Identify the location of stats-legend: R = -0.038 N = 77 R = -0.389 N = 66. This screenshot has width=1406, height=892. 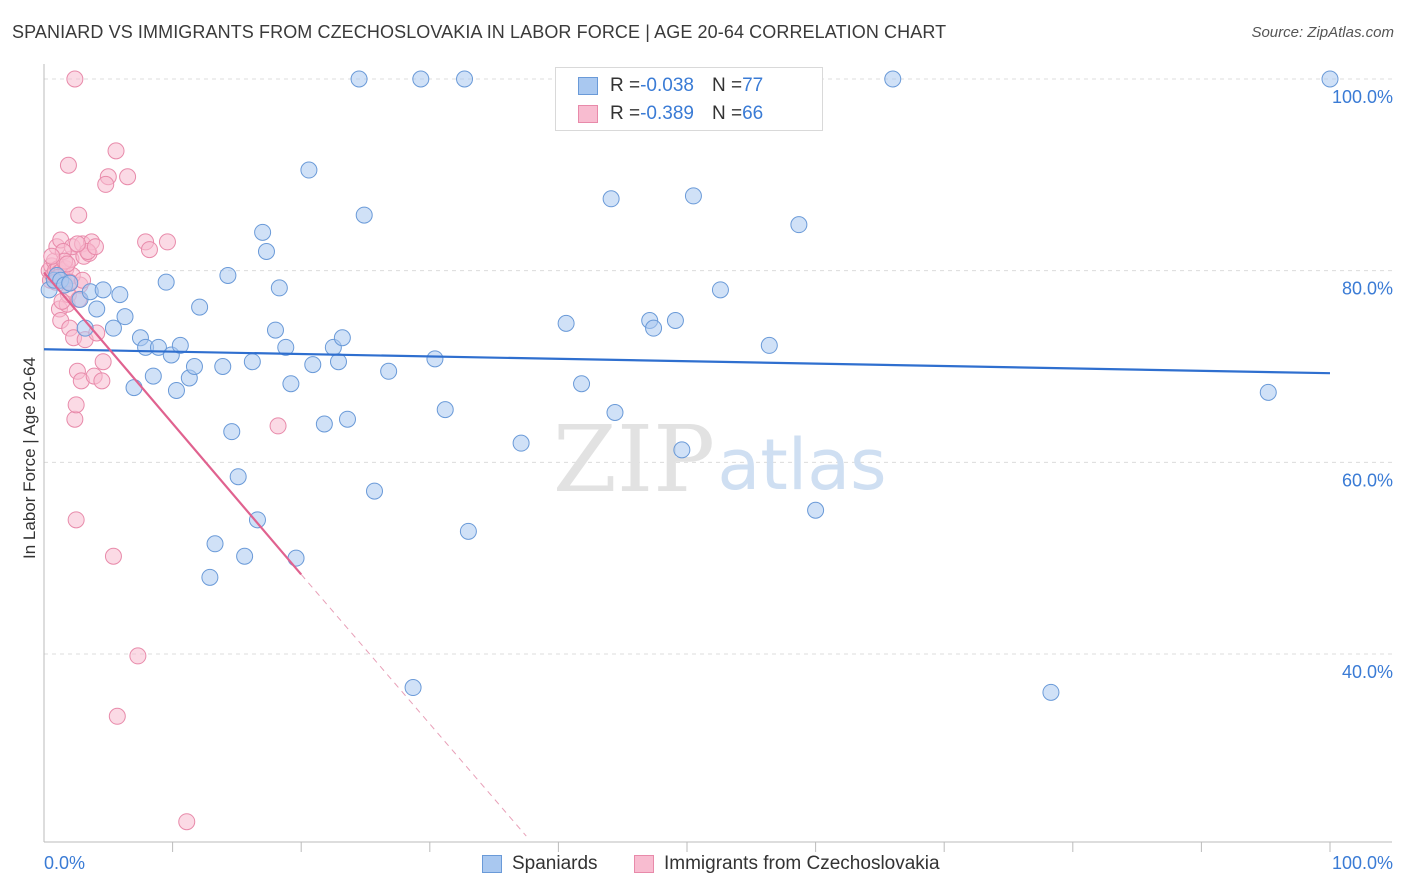
(689, 99).